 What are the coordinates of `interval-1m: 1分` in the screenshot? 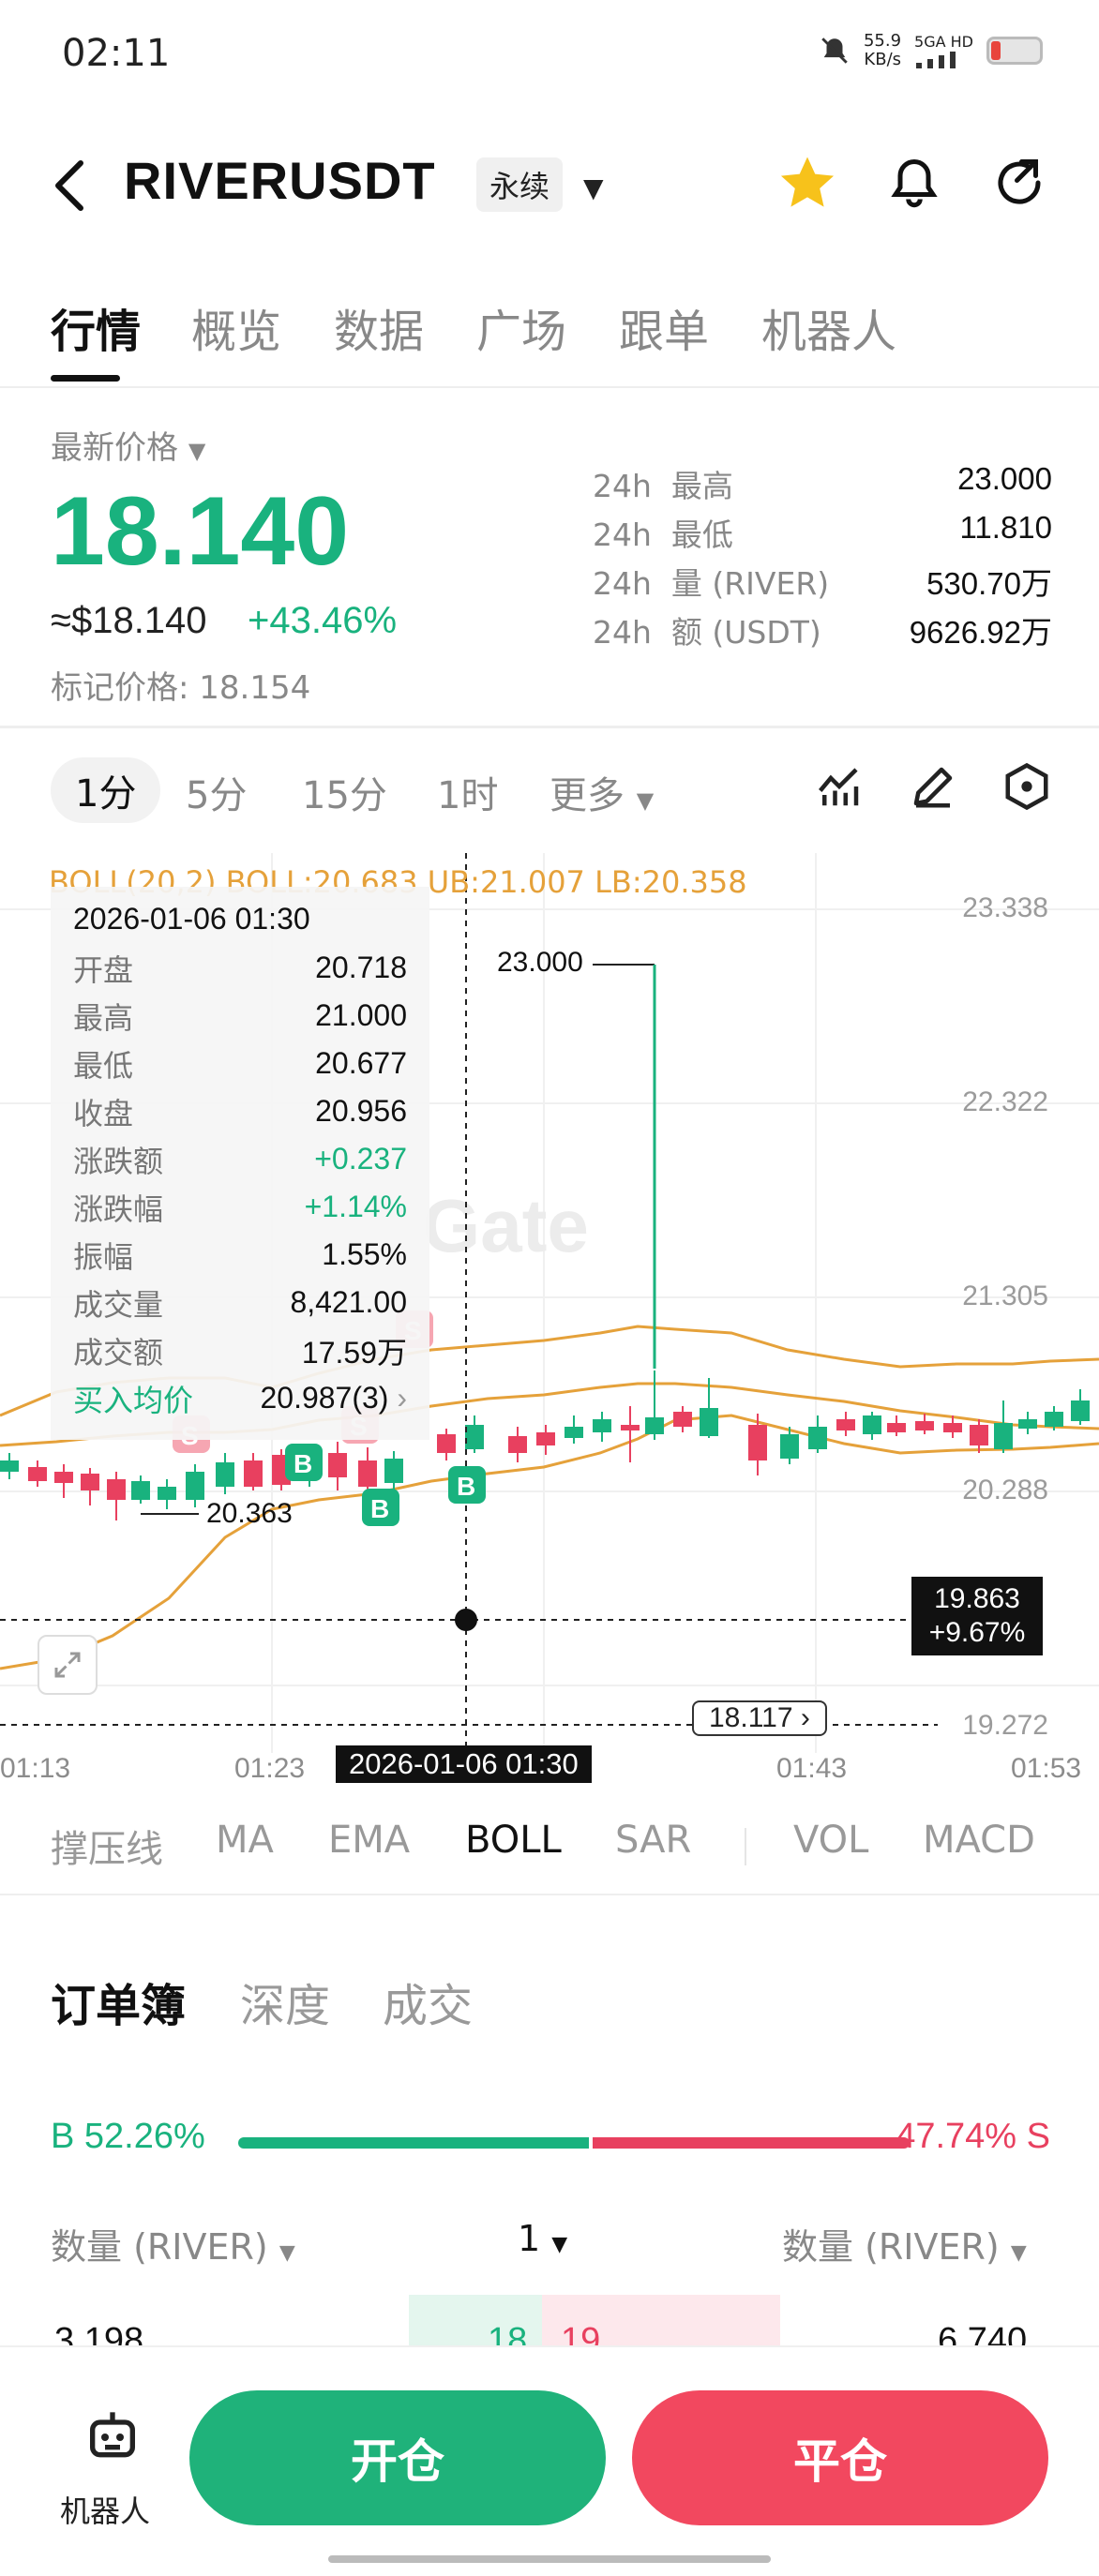 It's located at (106, 790).